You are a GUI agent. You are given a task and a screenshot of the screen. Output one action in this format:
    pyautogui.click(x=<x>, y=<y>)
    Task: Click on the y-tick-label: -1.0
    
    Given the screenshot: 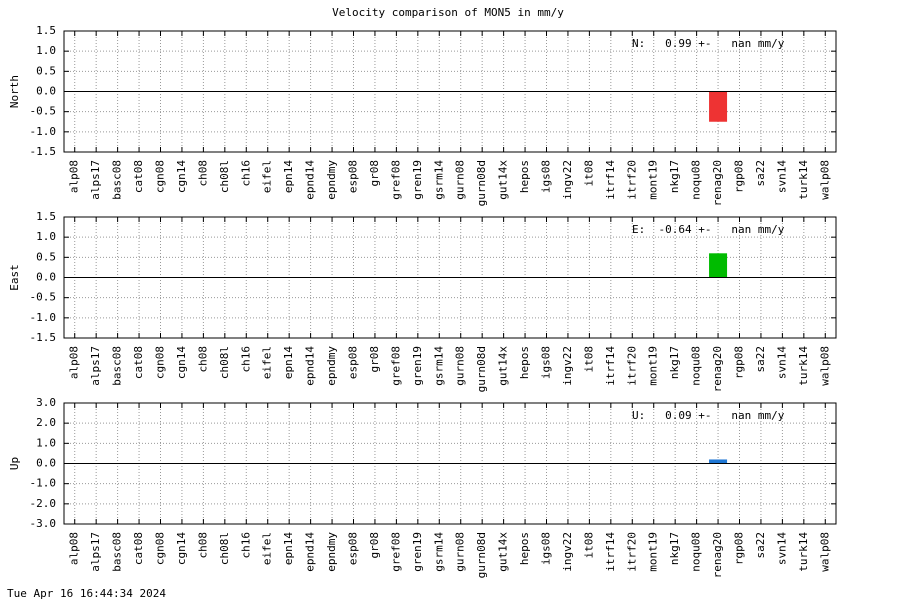 What is the action you would take?
    pyautogui.click(x=43, y=317)
    